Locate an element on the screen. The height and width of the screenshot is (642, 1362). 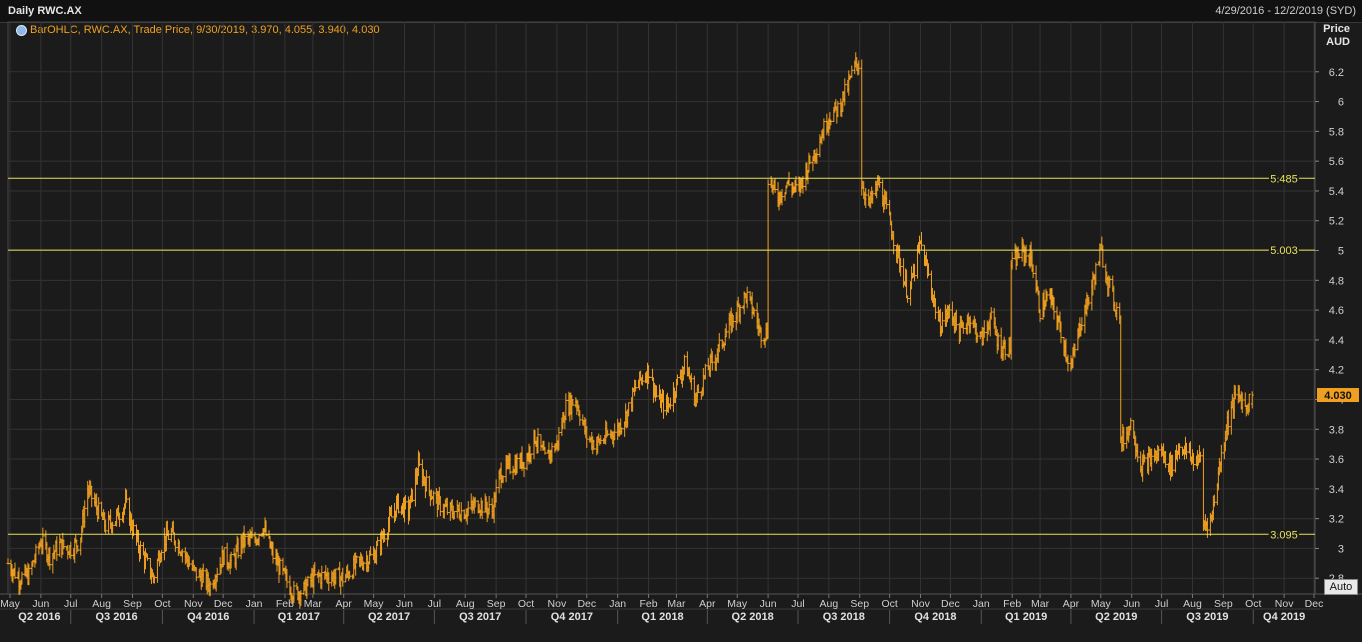
y-tick-label: 3.8 is located at coordinates (1336, 430).